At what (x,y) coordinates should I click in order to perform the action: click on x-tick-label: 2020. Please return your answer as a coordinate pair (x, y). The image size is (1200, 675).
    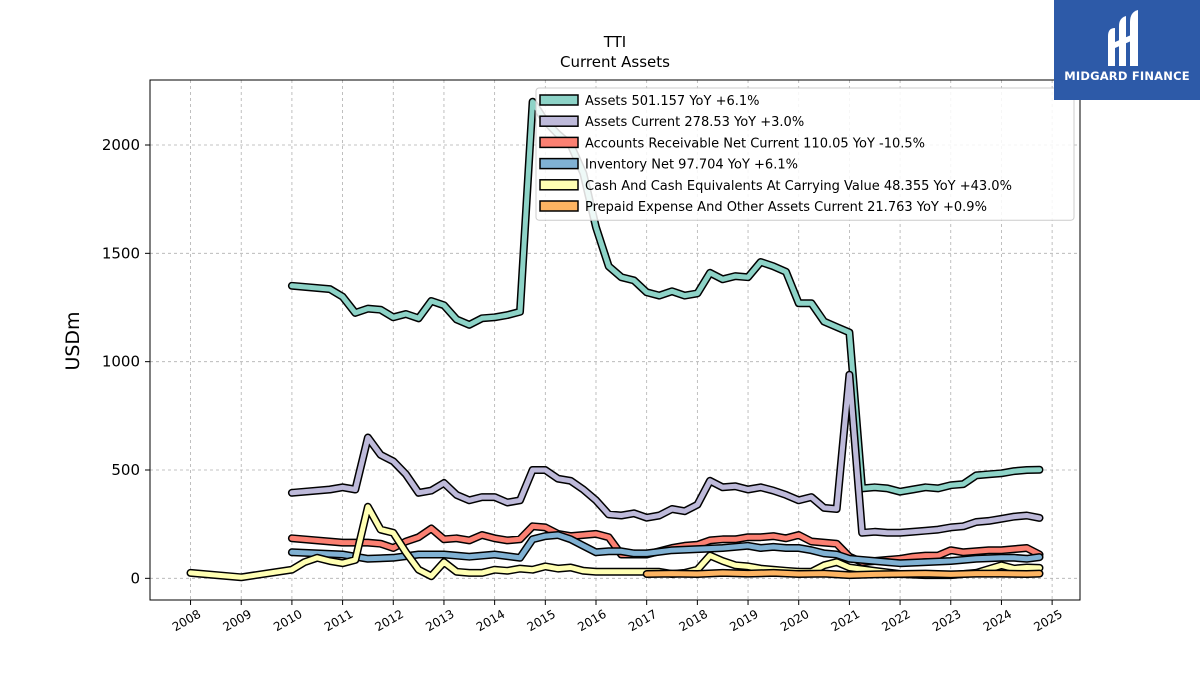
    Looking at the image, I should click on (794, 620).